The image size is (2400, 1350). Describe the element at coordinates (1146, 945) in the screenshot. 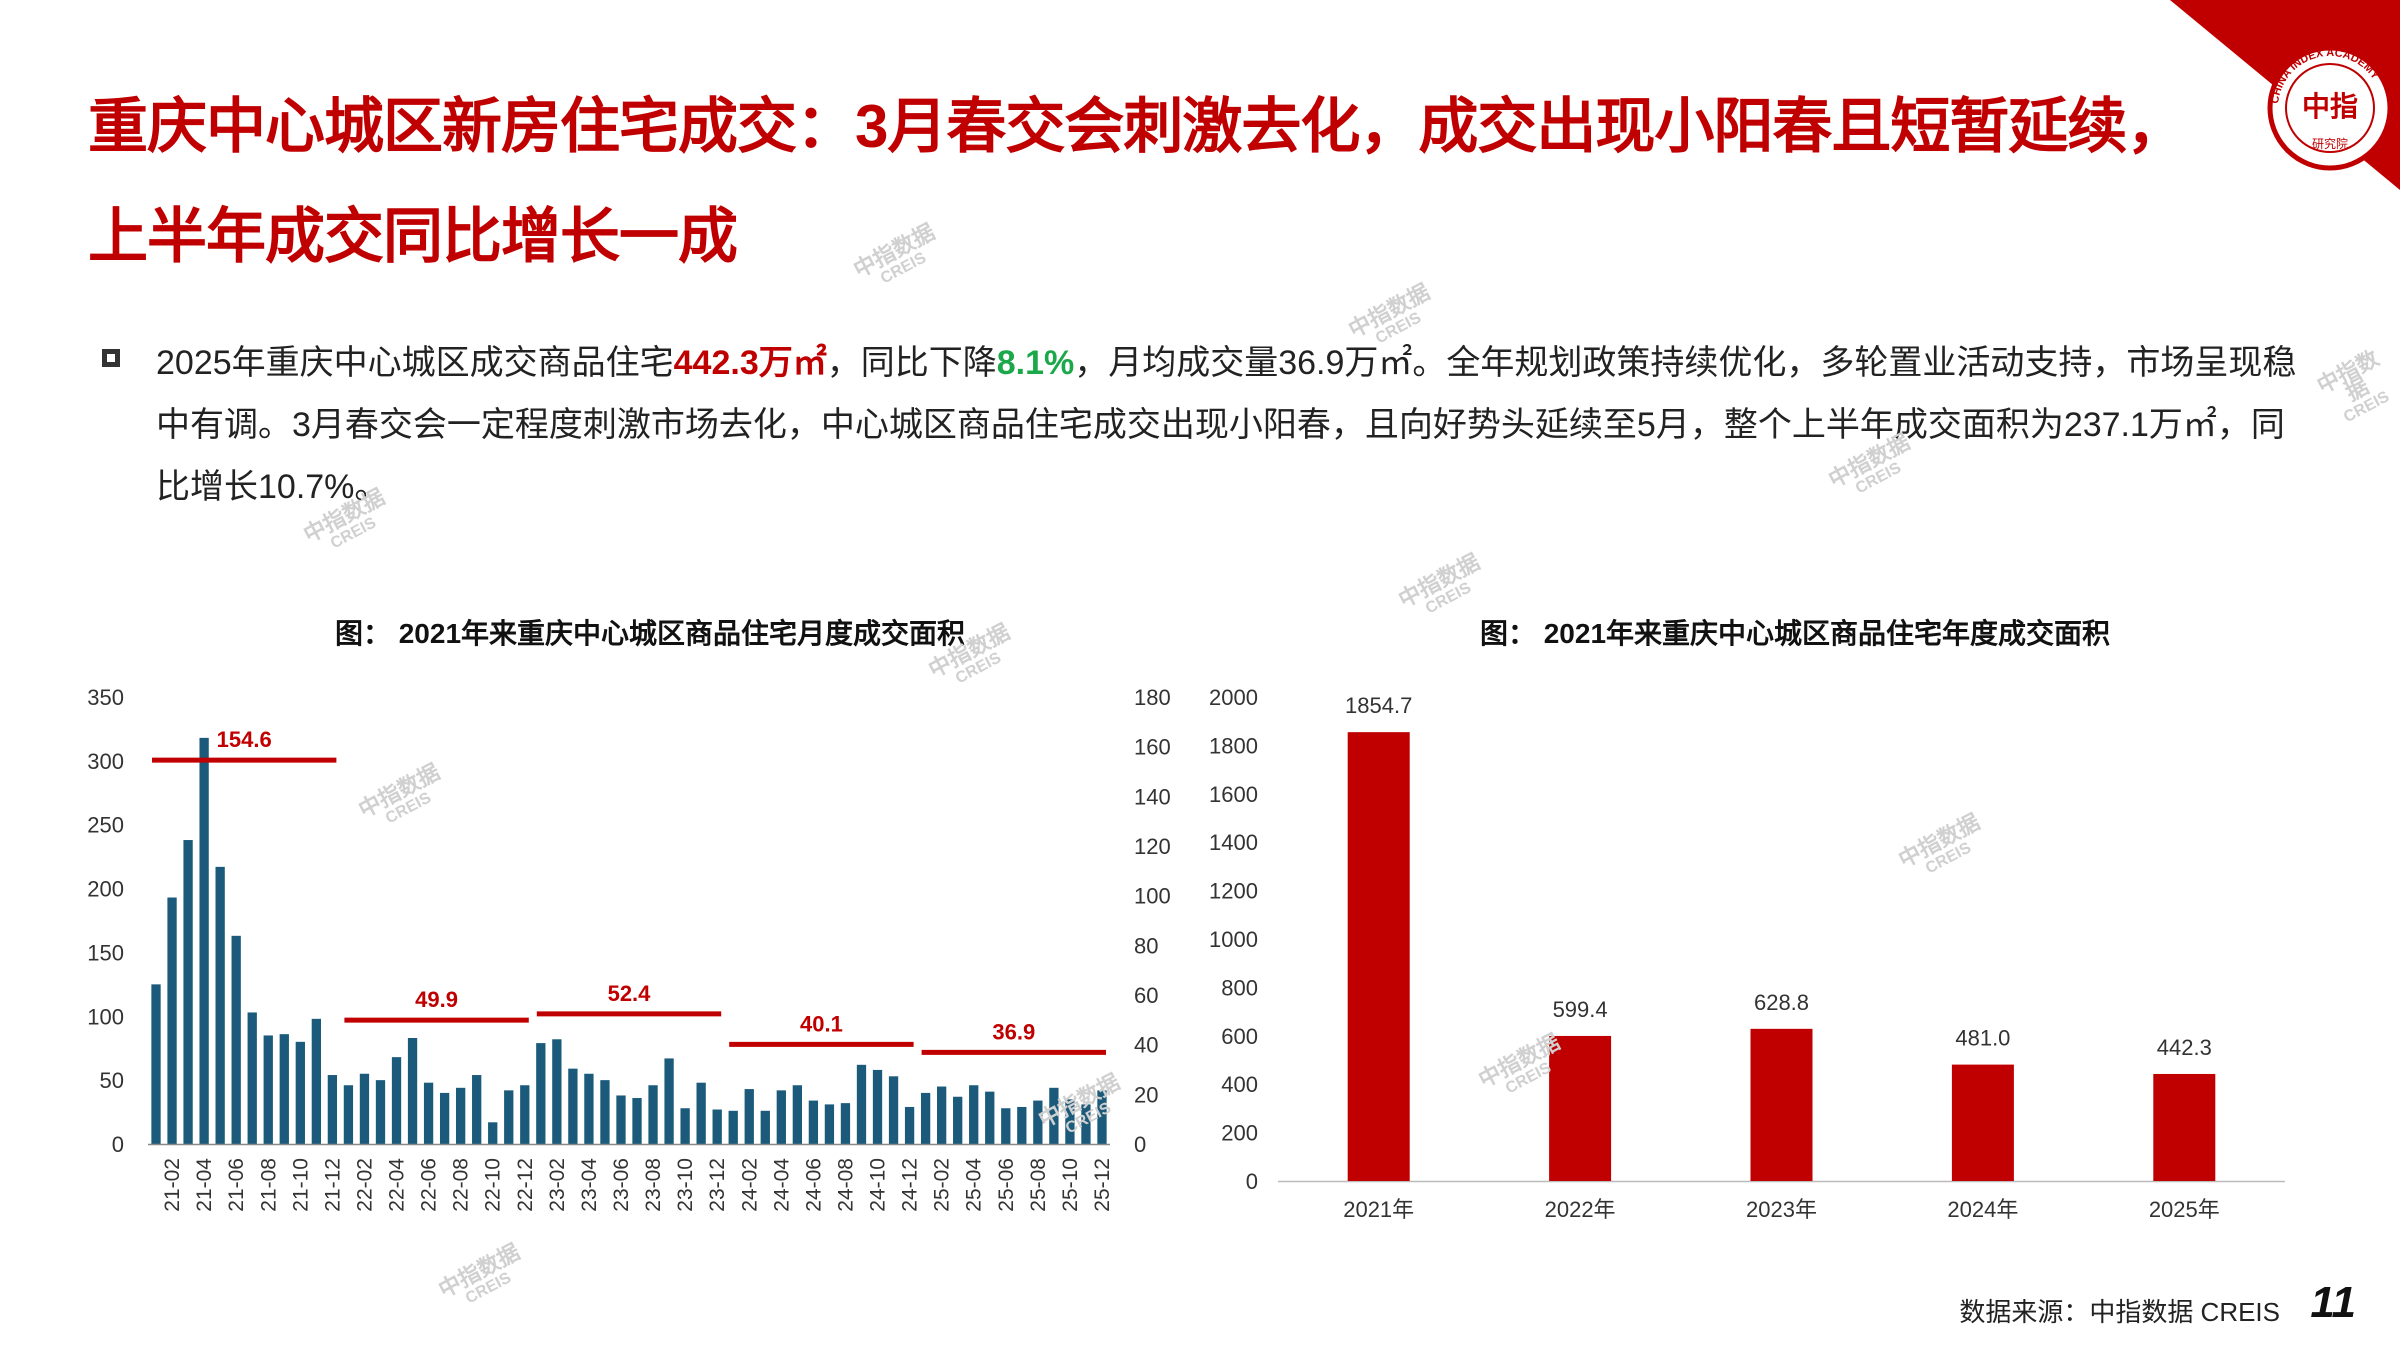

I see `y2-tick-label: 80` at that location.